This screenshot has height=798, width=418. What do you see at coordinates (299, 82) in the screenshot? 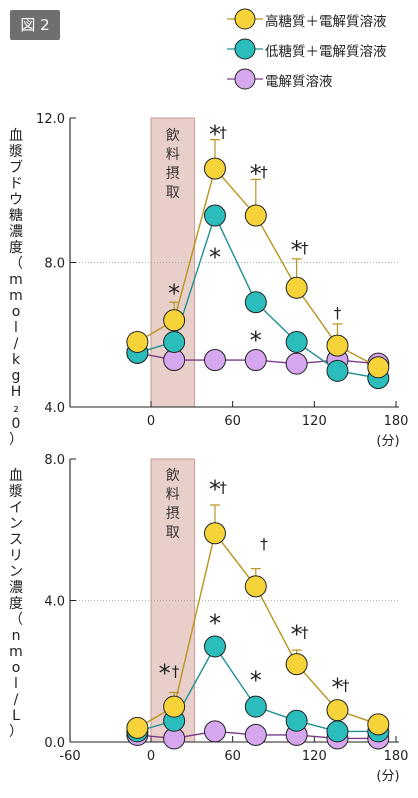
I see `legend-label-electrolyte: 電解質溶液` at bounding box center [299, 82].